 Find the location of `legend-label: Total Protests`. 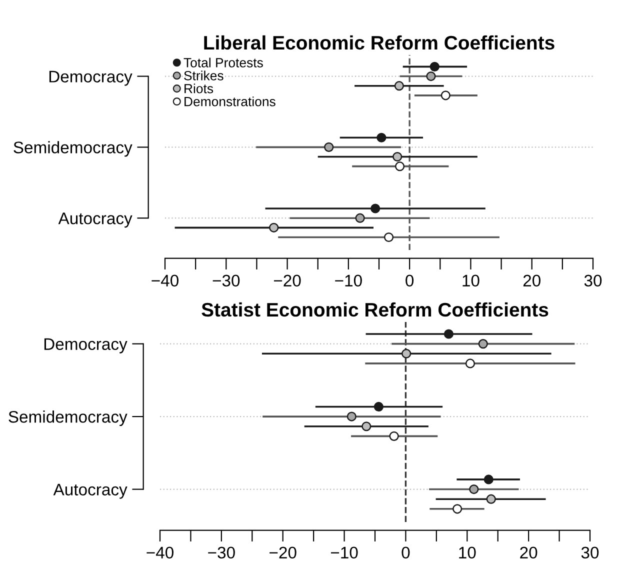

legend-label: Total Protests is located at coordinates (223, 63).